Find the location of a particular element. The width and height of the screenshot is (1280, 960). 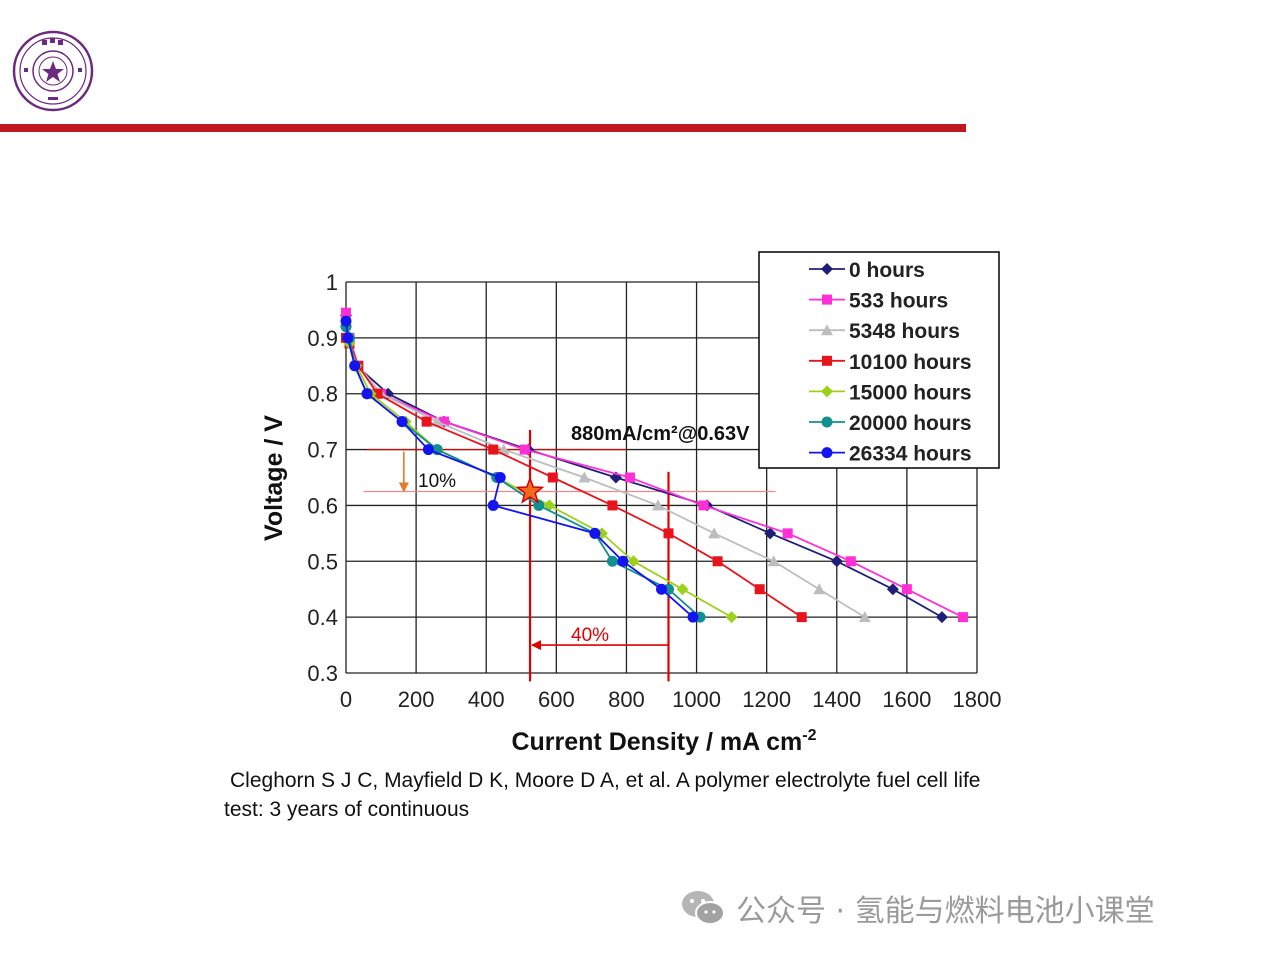

x-tick-label: 0 is located at coordinates (346, 699).